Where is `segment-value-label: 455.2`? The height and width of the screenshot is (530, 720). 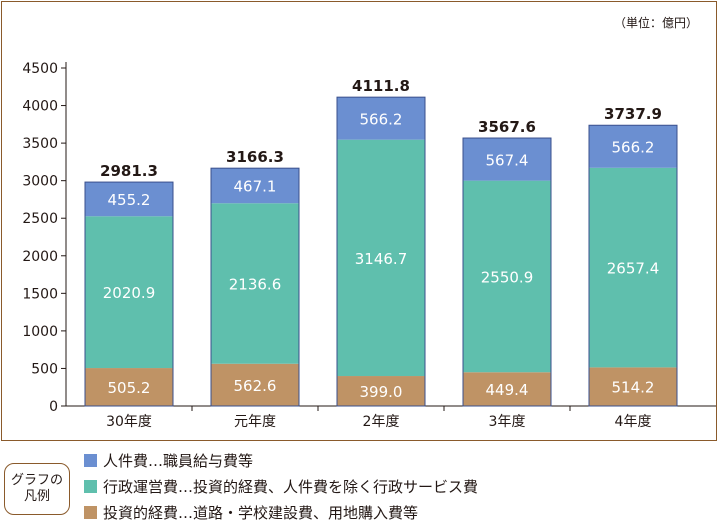 segment-value-label: 455.2 is located at coordinates (129, 200).